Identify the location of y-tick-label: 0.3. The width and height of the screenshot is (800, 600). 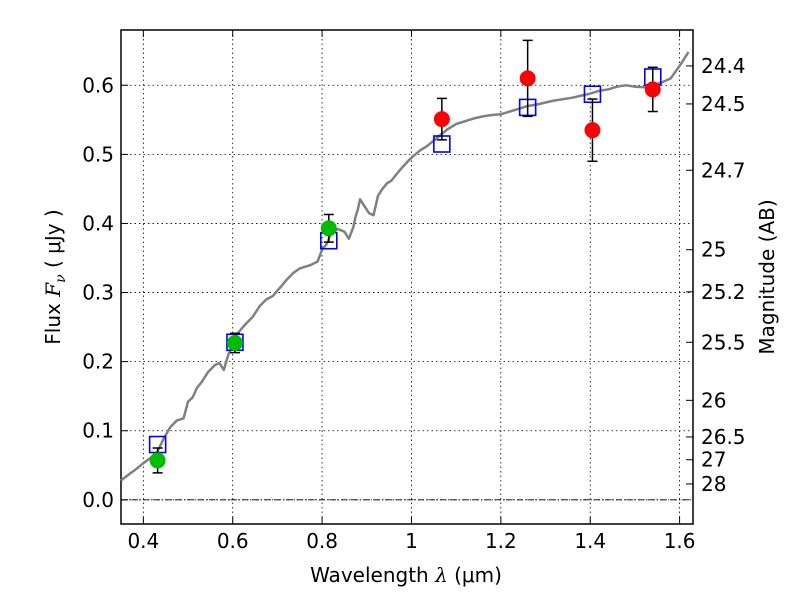
(98, 293).